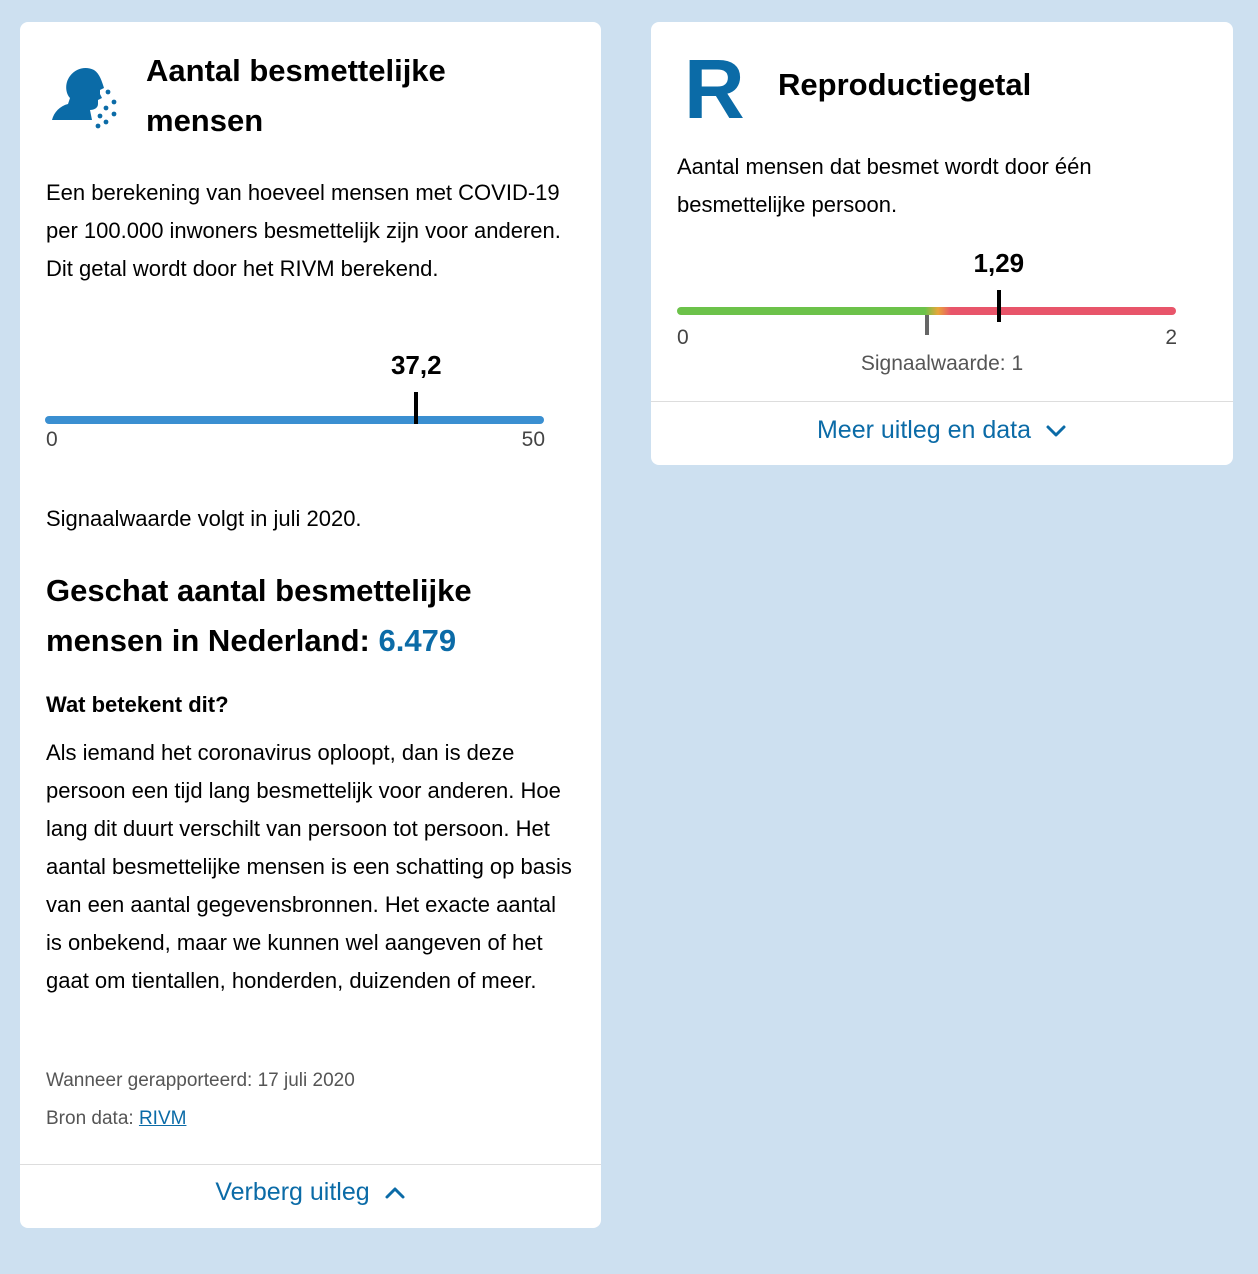  I want to click on card-title: Reproductiegetal, so click(905, 84).